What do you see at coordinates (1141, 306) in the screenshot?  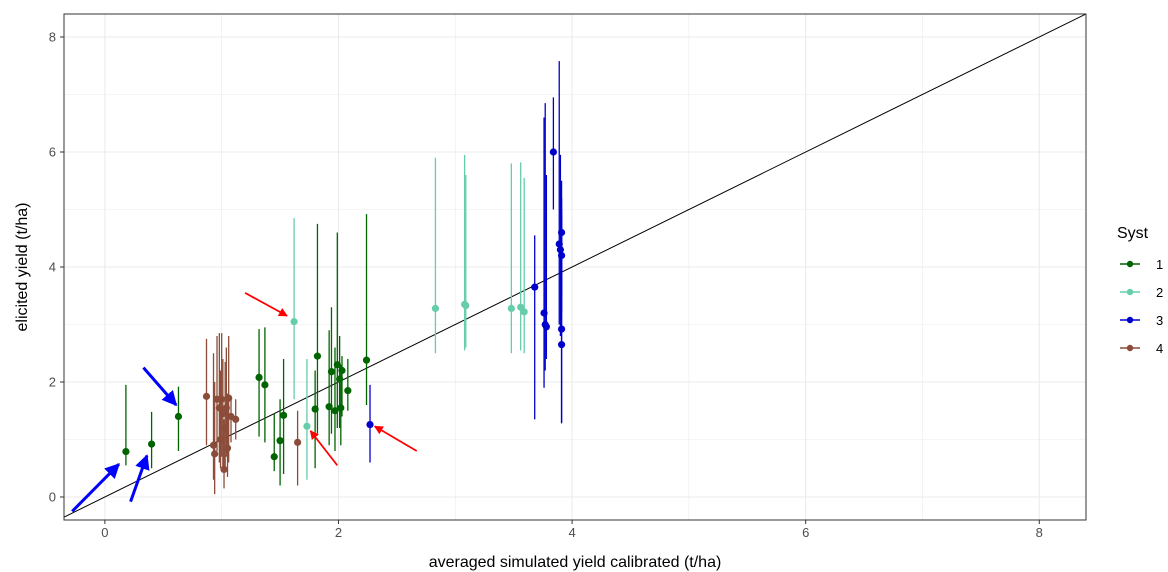 I see `legend: 1 2 3 4` at bounding box center [1141, 306].